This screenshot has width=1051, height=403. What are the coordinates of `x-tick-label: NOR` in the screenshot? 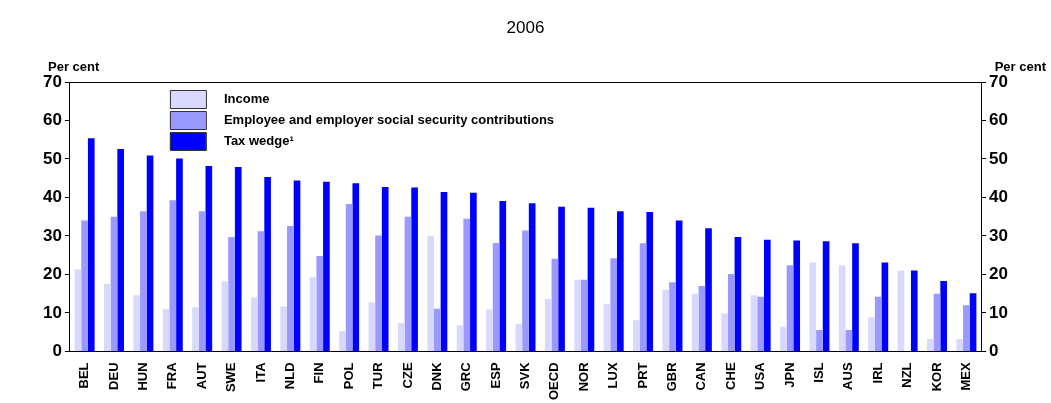 It's located at (583, 376).